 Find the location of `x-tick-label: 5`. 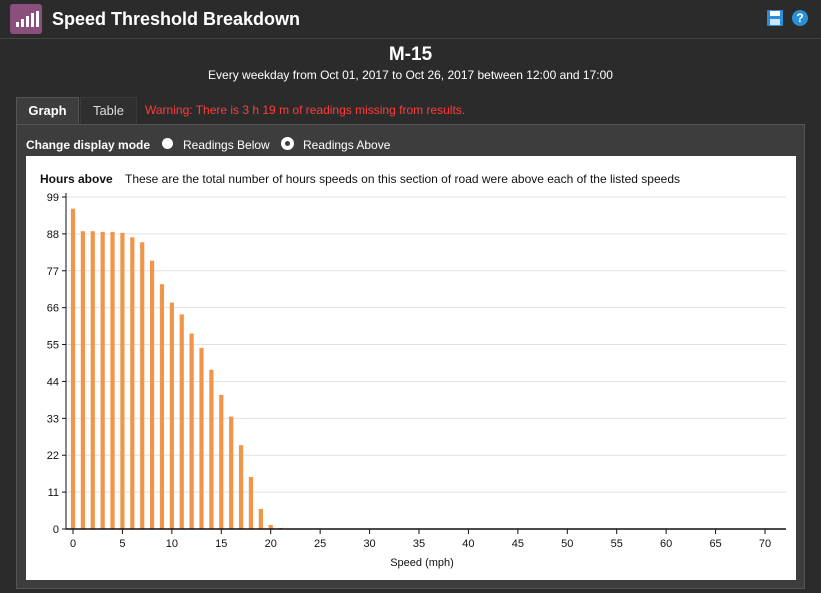

x-tick-label: 5 is located at coordinates (122, 544).